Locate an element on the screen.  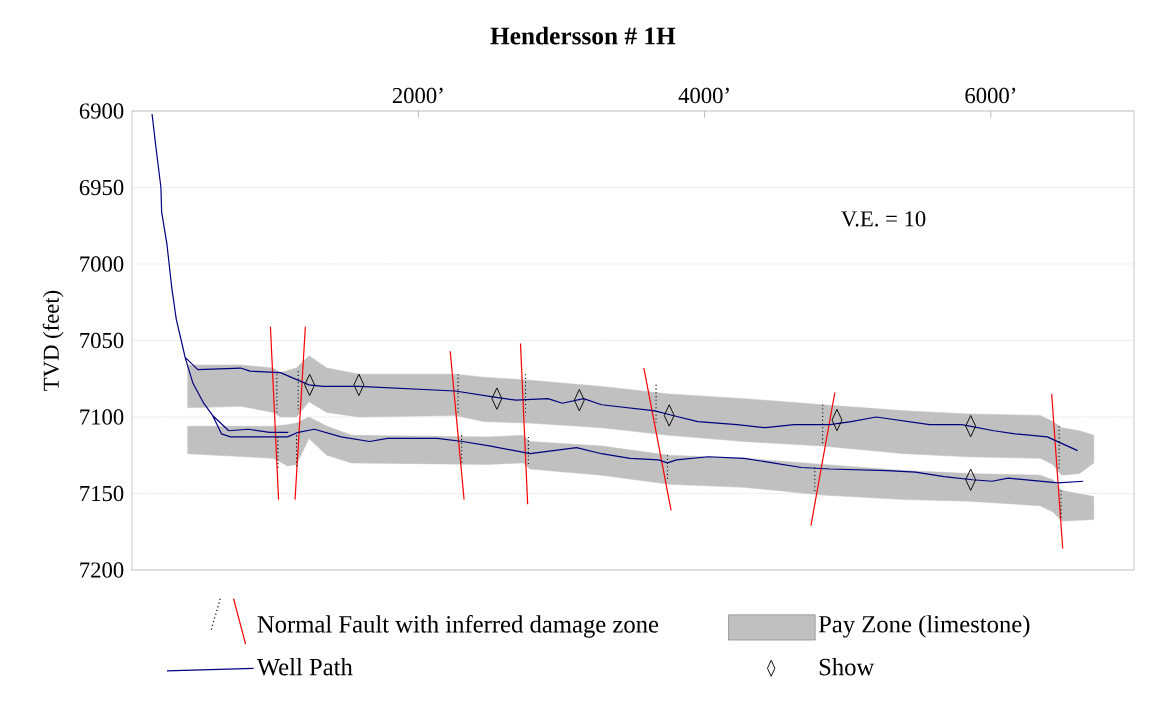
y-tick-label: 6950 is located at coordinates (101, 187).